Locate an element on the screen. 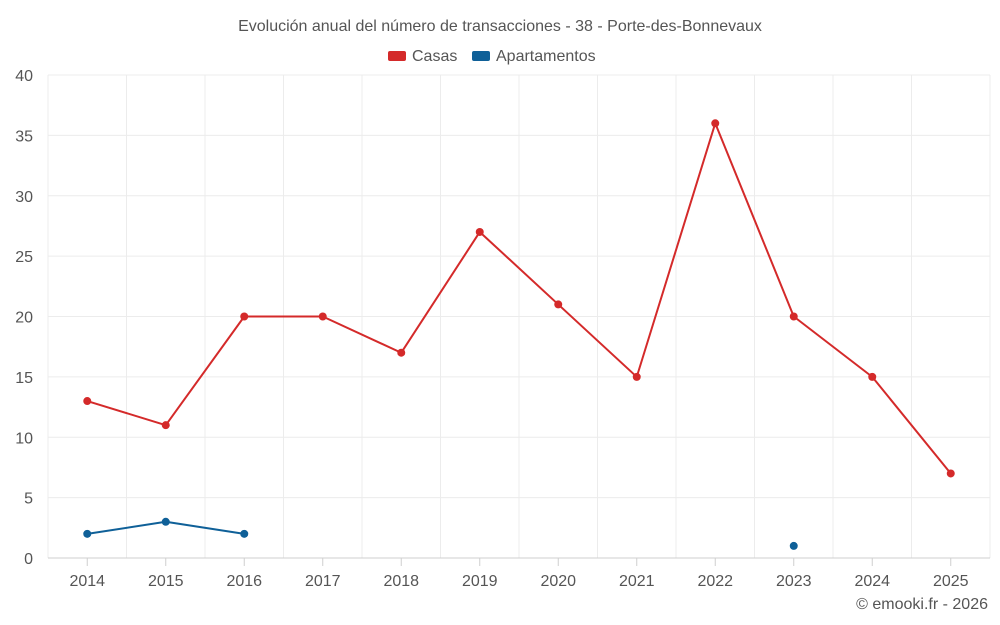 The height and width of the screenshot is (625, 1000). x-tick-label: 2015 is located at coordinates (166, 581).